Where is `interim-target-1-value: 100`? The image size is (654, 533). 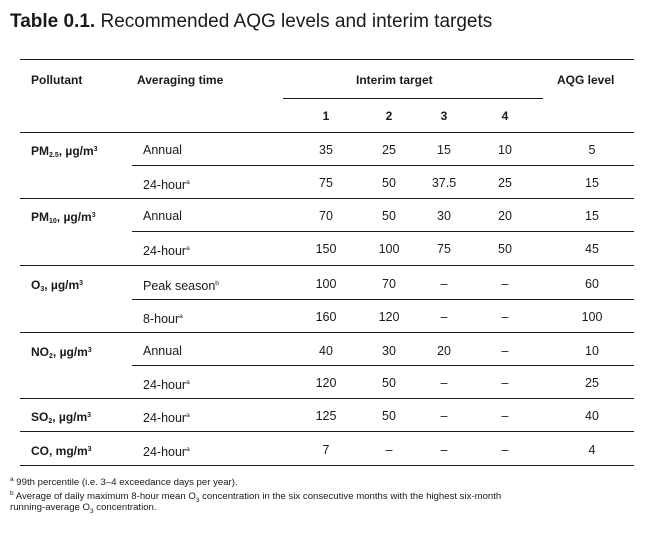
interim-target-1-value: 100 is located at coordinates (326, 284).